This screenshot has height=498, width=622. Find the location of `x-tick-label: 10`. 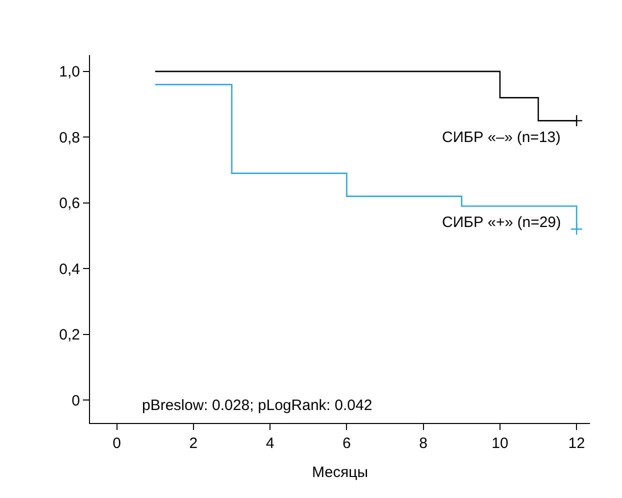

x-tick-label: 10 is located at coordinates (500, 443).